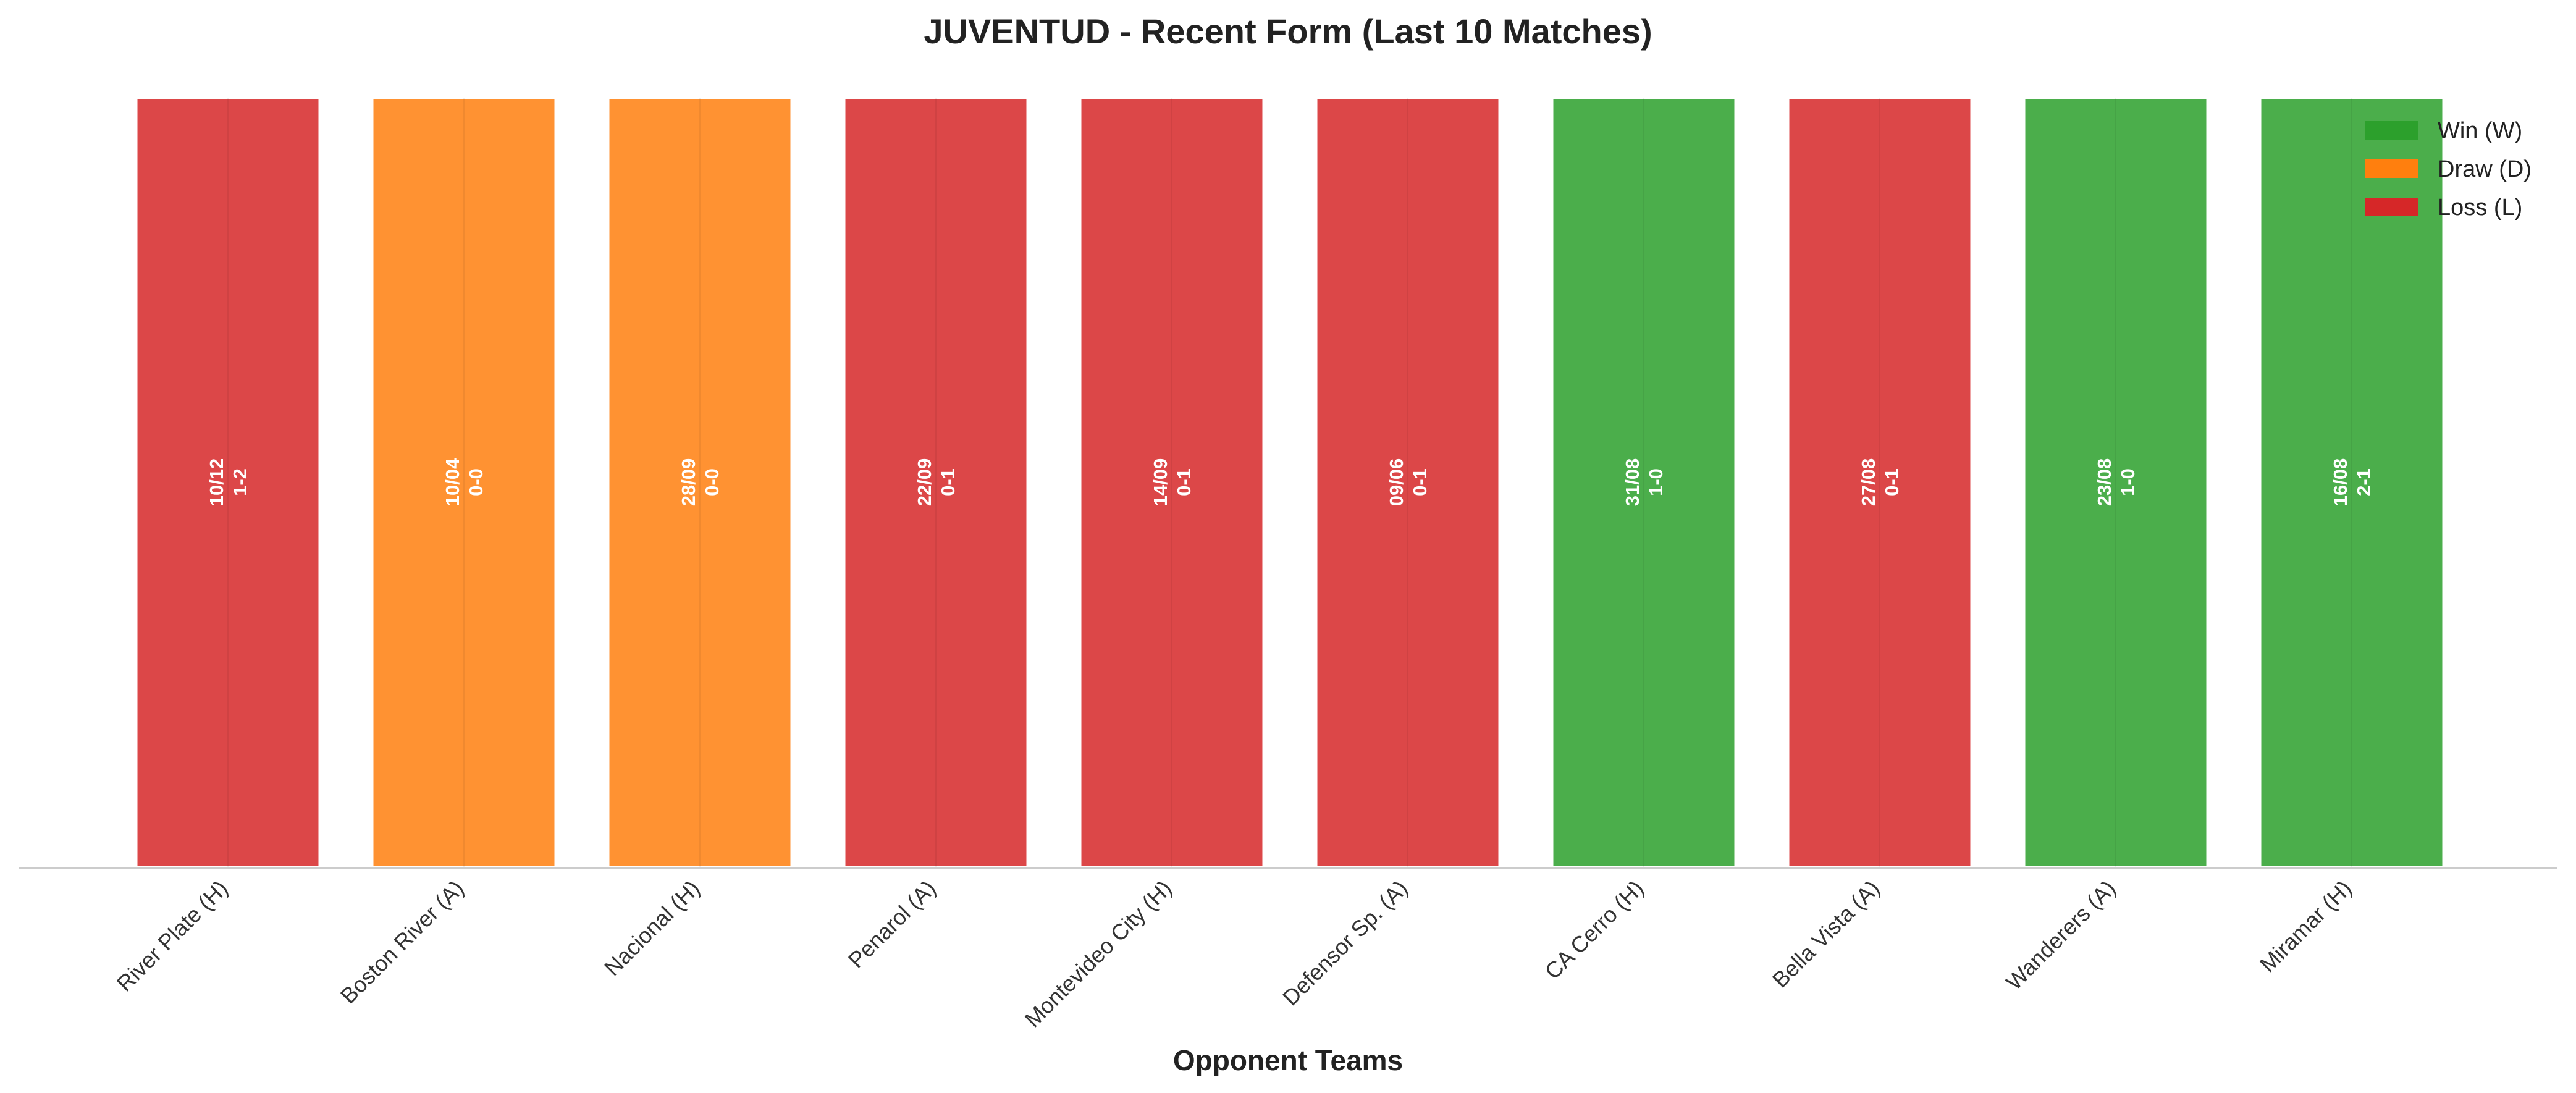  What do you see at coordinates (1868, 483) in the screenshot?
I see `bar-date-label: 27/08` at bounding box center [1868, 483].